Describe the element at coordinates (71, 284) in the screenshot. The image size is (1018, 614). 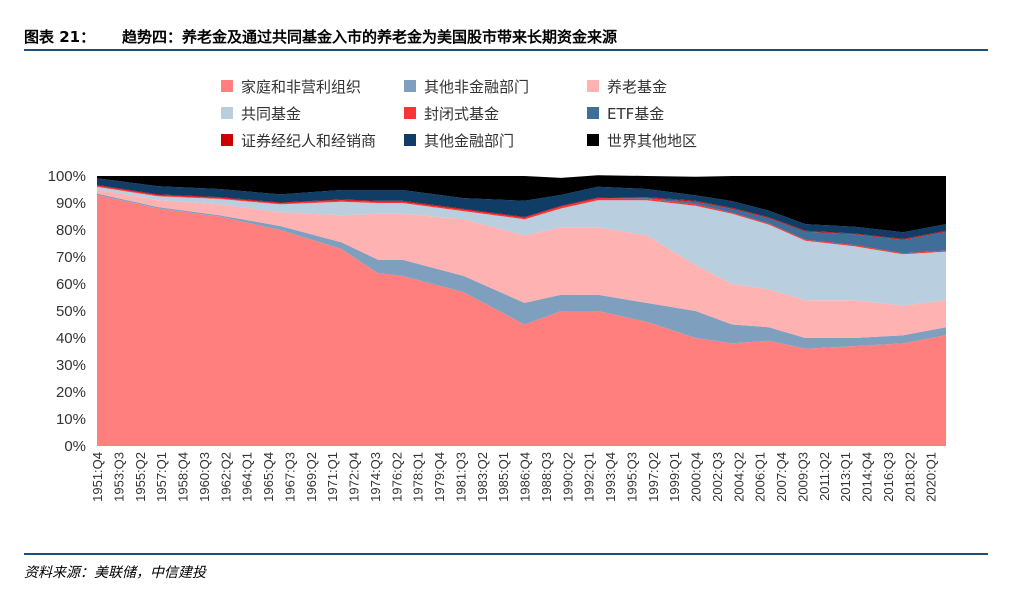
I see `y-tick-label: 60%` at that location.